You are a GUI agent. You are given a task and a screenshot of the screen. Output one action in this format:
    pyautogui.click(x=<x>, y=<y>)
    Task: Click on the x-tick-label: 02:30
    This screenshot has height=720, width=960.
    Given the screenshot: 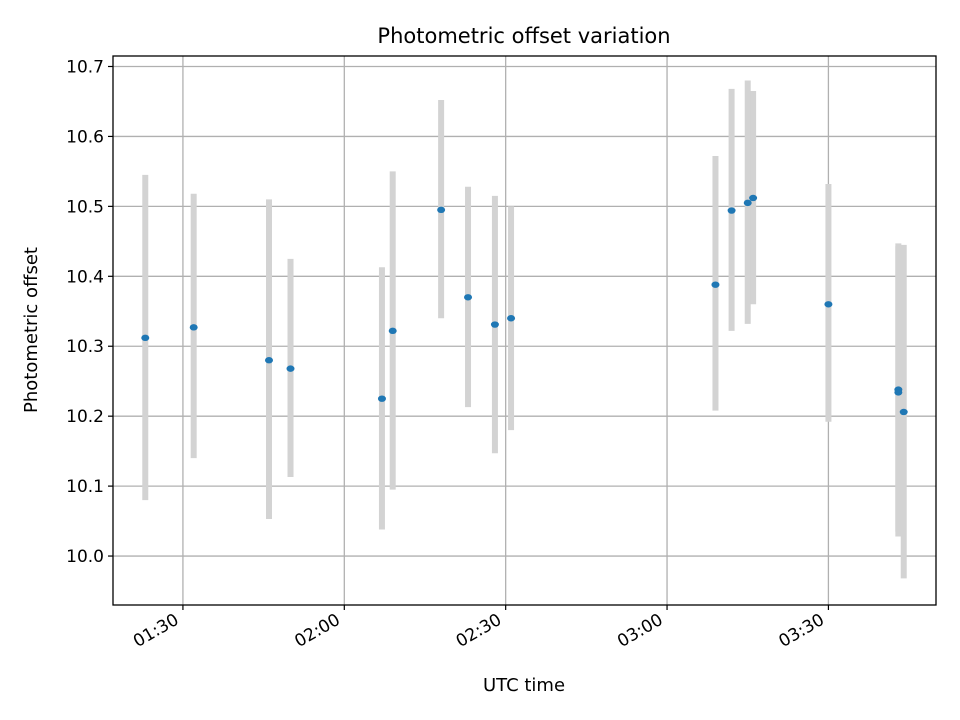 What is the action you would take?
    pyautogui.click(x=479, y=631)
    